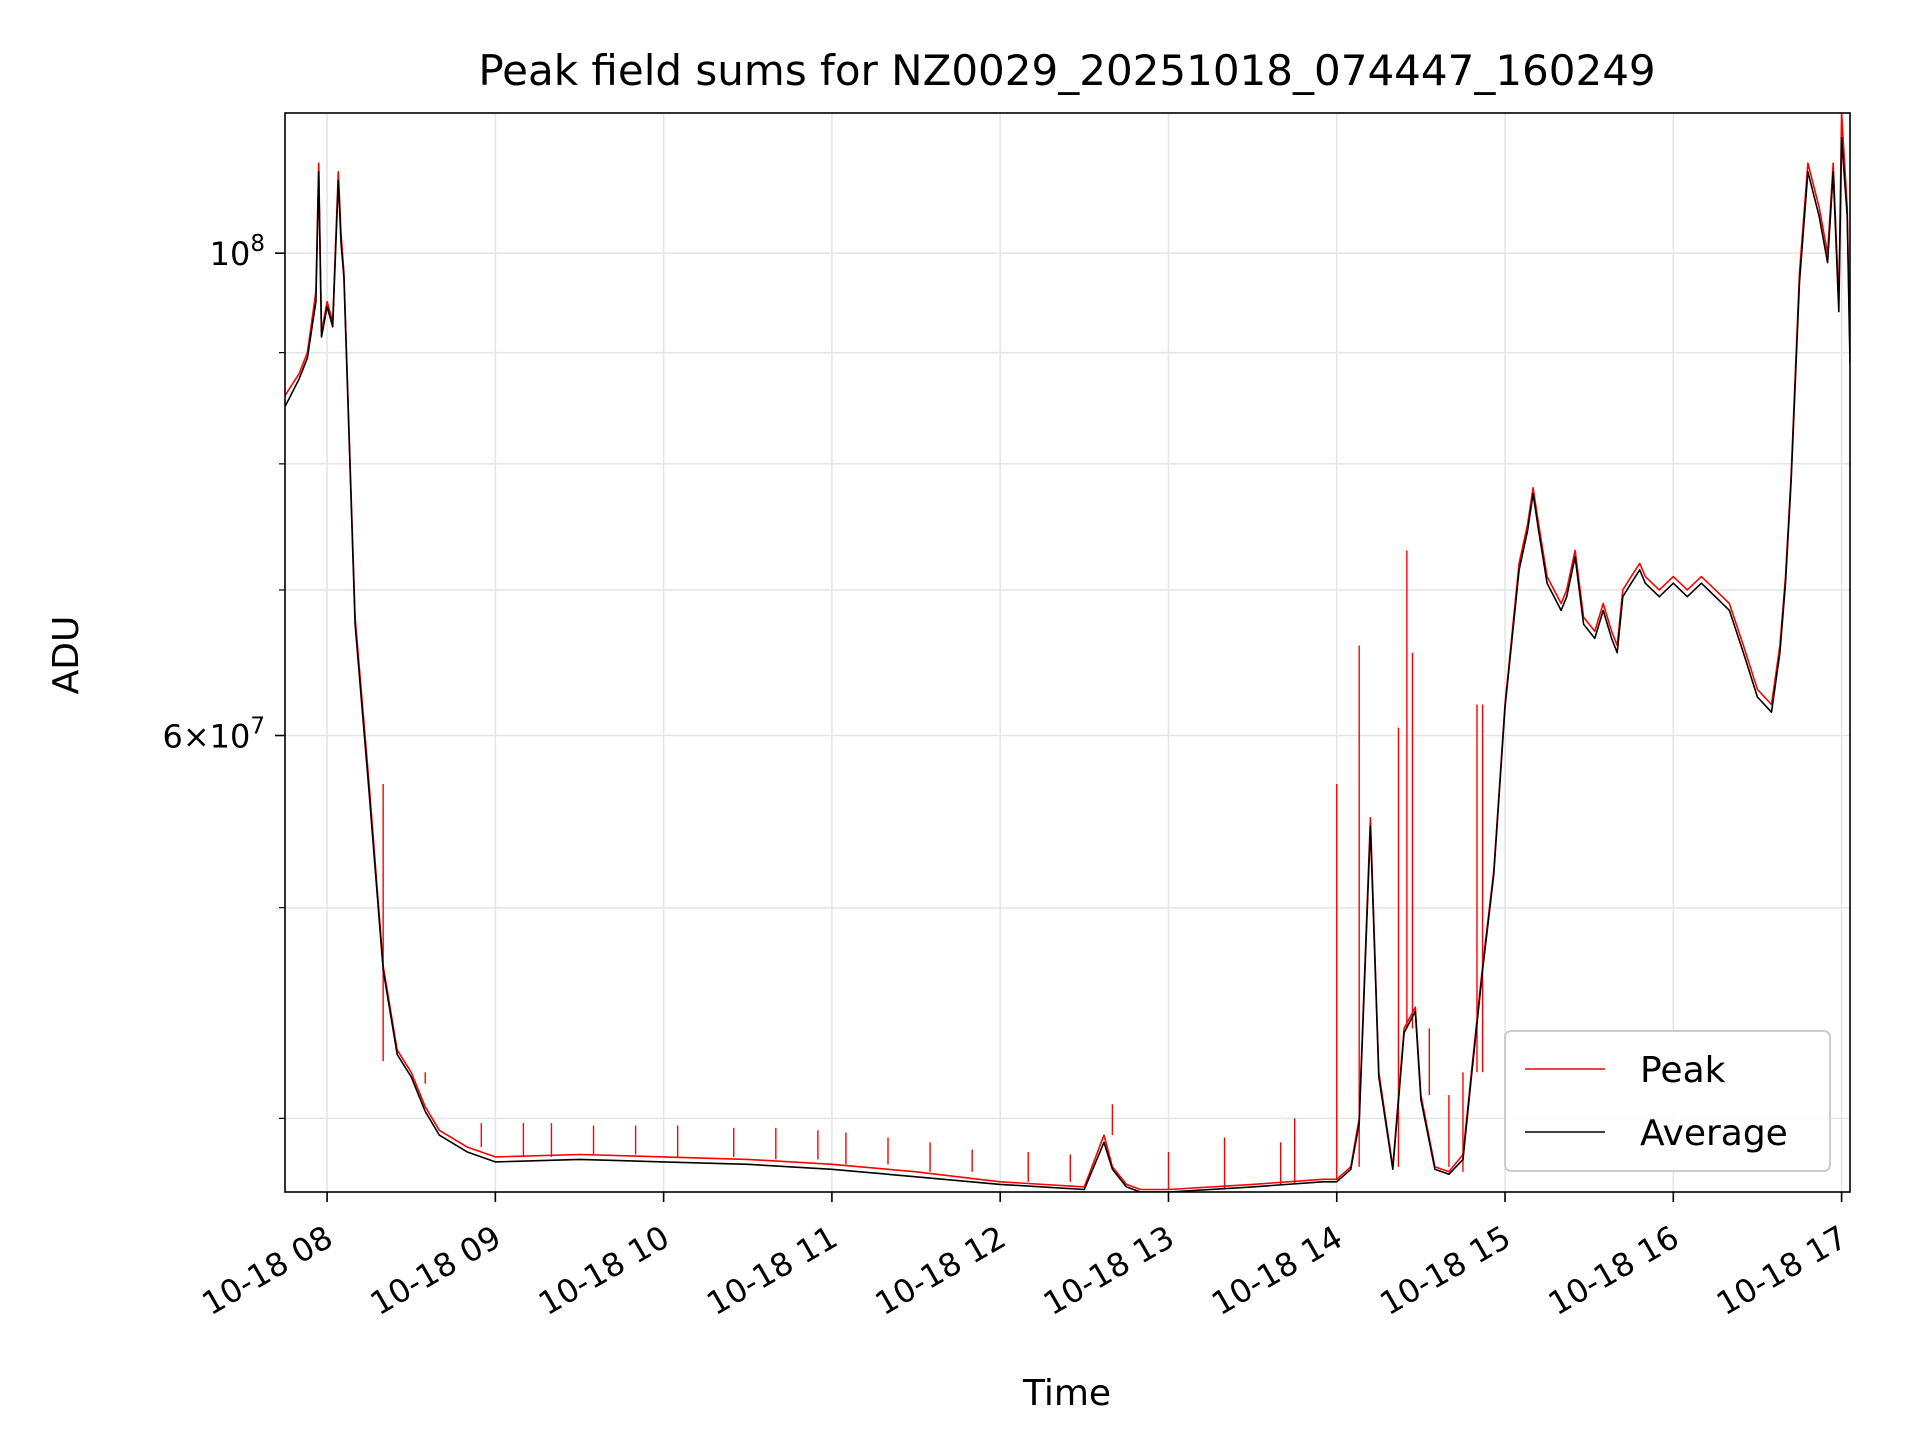 The height and width of the screenshot is (1444, 1920). I want to click on legend: Peak Average, so click(1667, 1101).